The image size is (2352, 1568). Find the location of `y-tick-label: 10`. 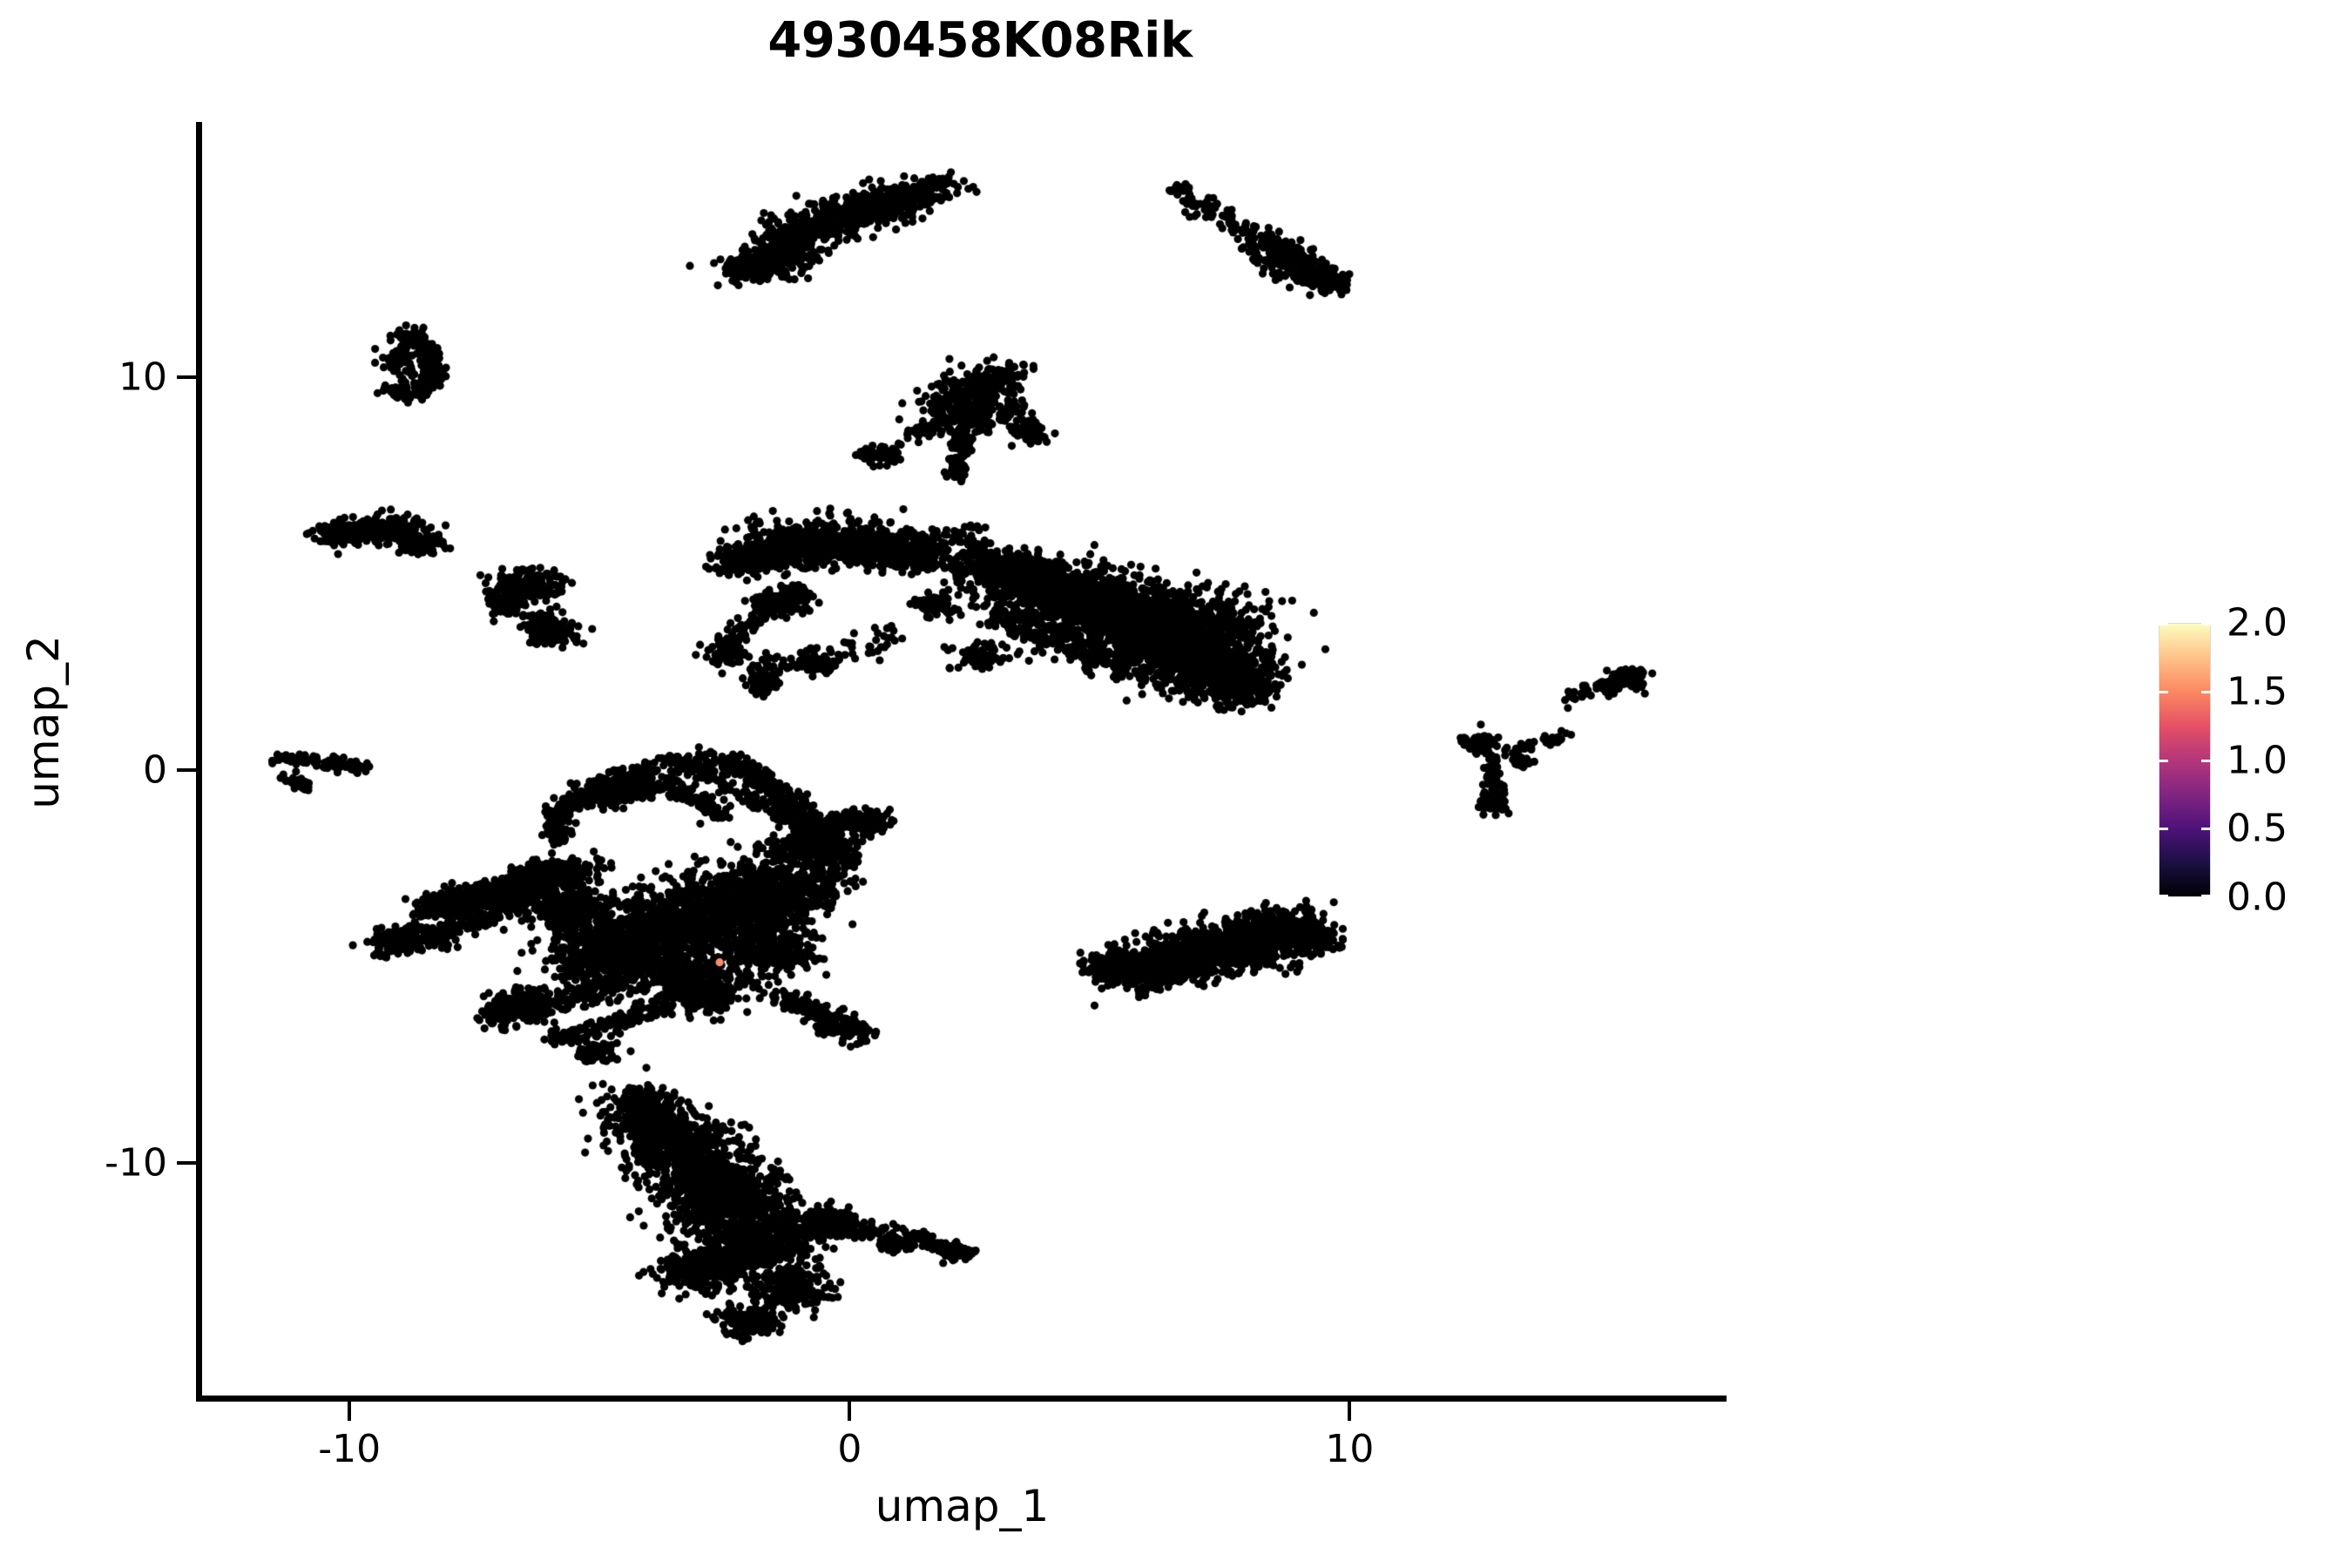

y-tick-label: 10 is located at coordinates (142, 378).